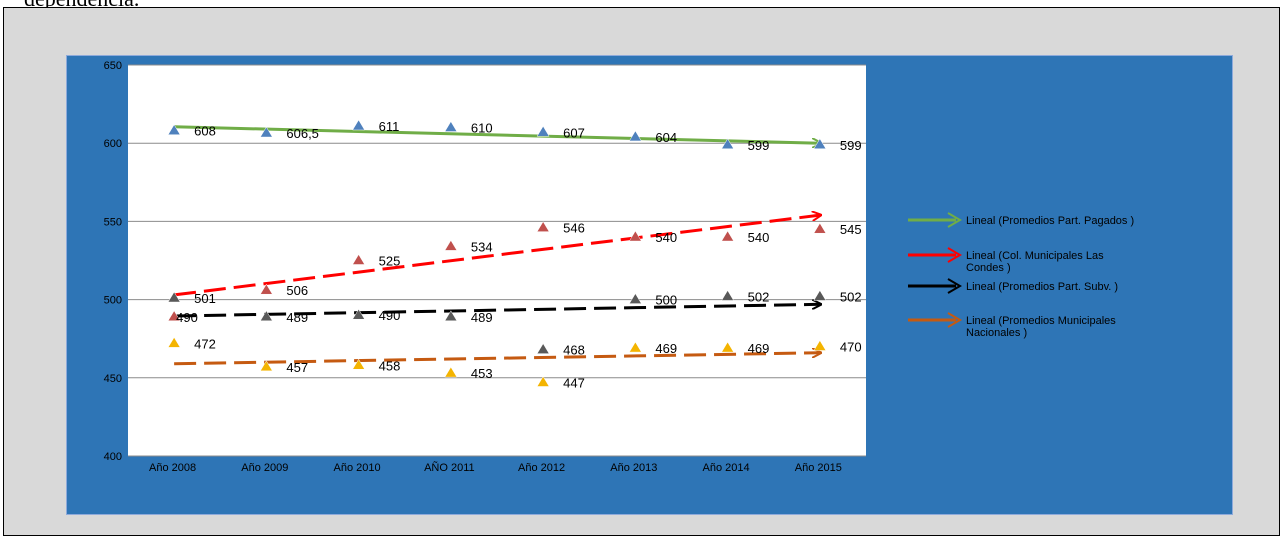 The height and width of the screenshot is (538, 1287). Describe the element at coordinates (667, 300) in the screenshot. I see `data-label: 500` at that location.